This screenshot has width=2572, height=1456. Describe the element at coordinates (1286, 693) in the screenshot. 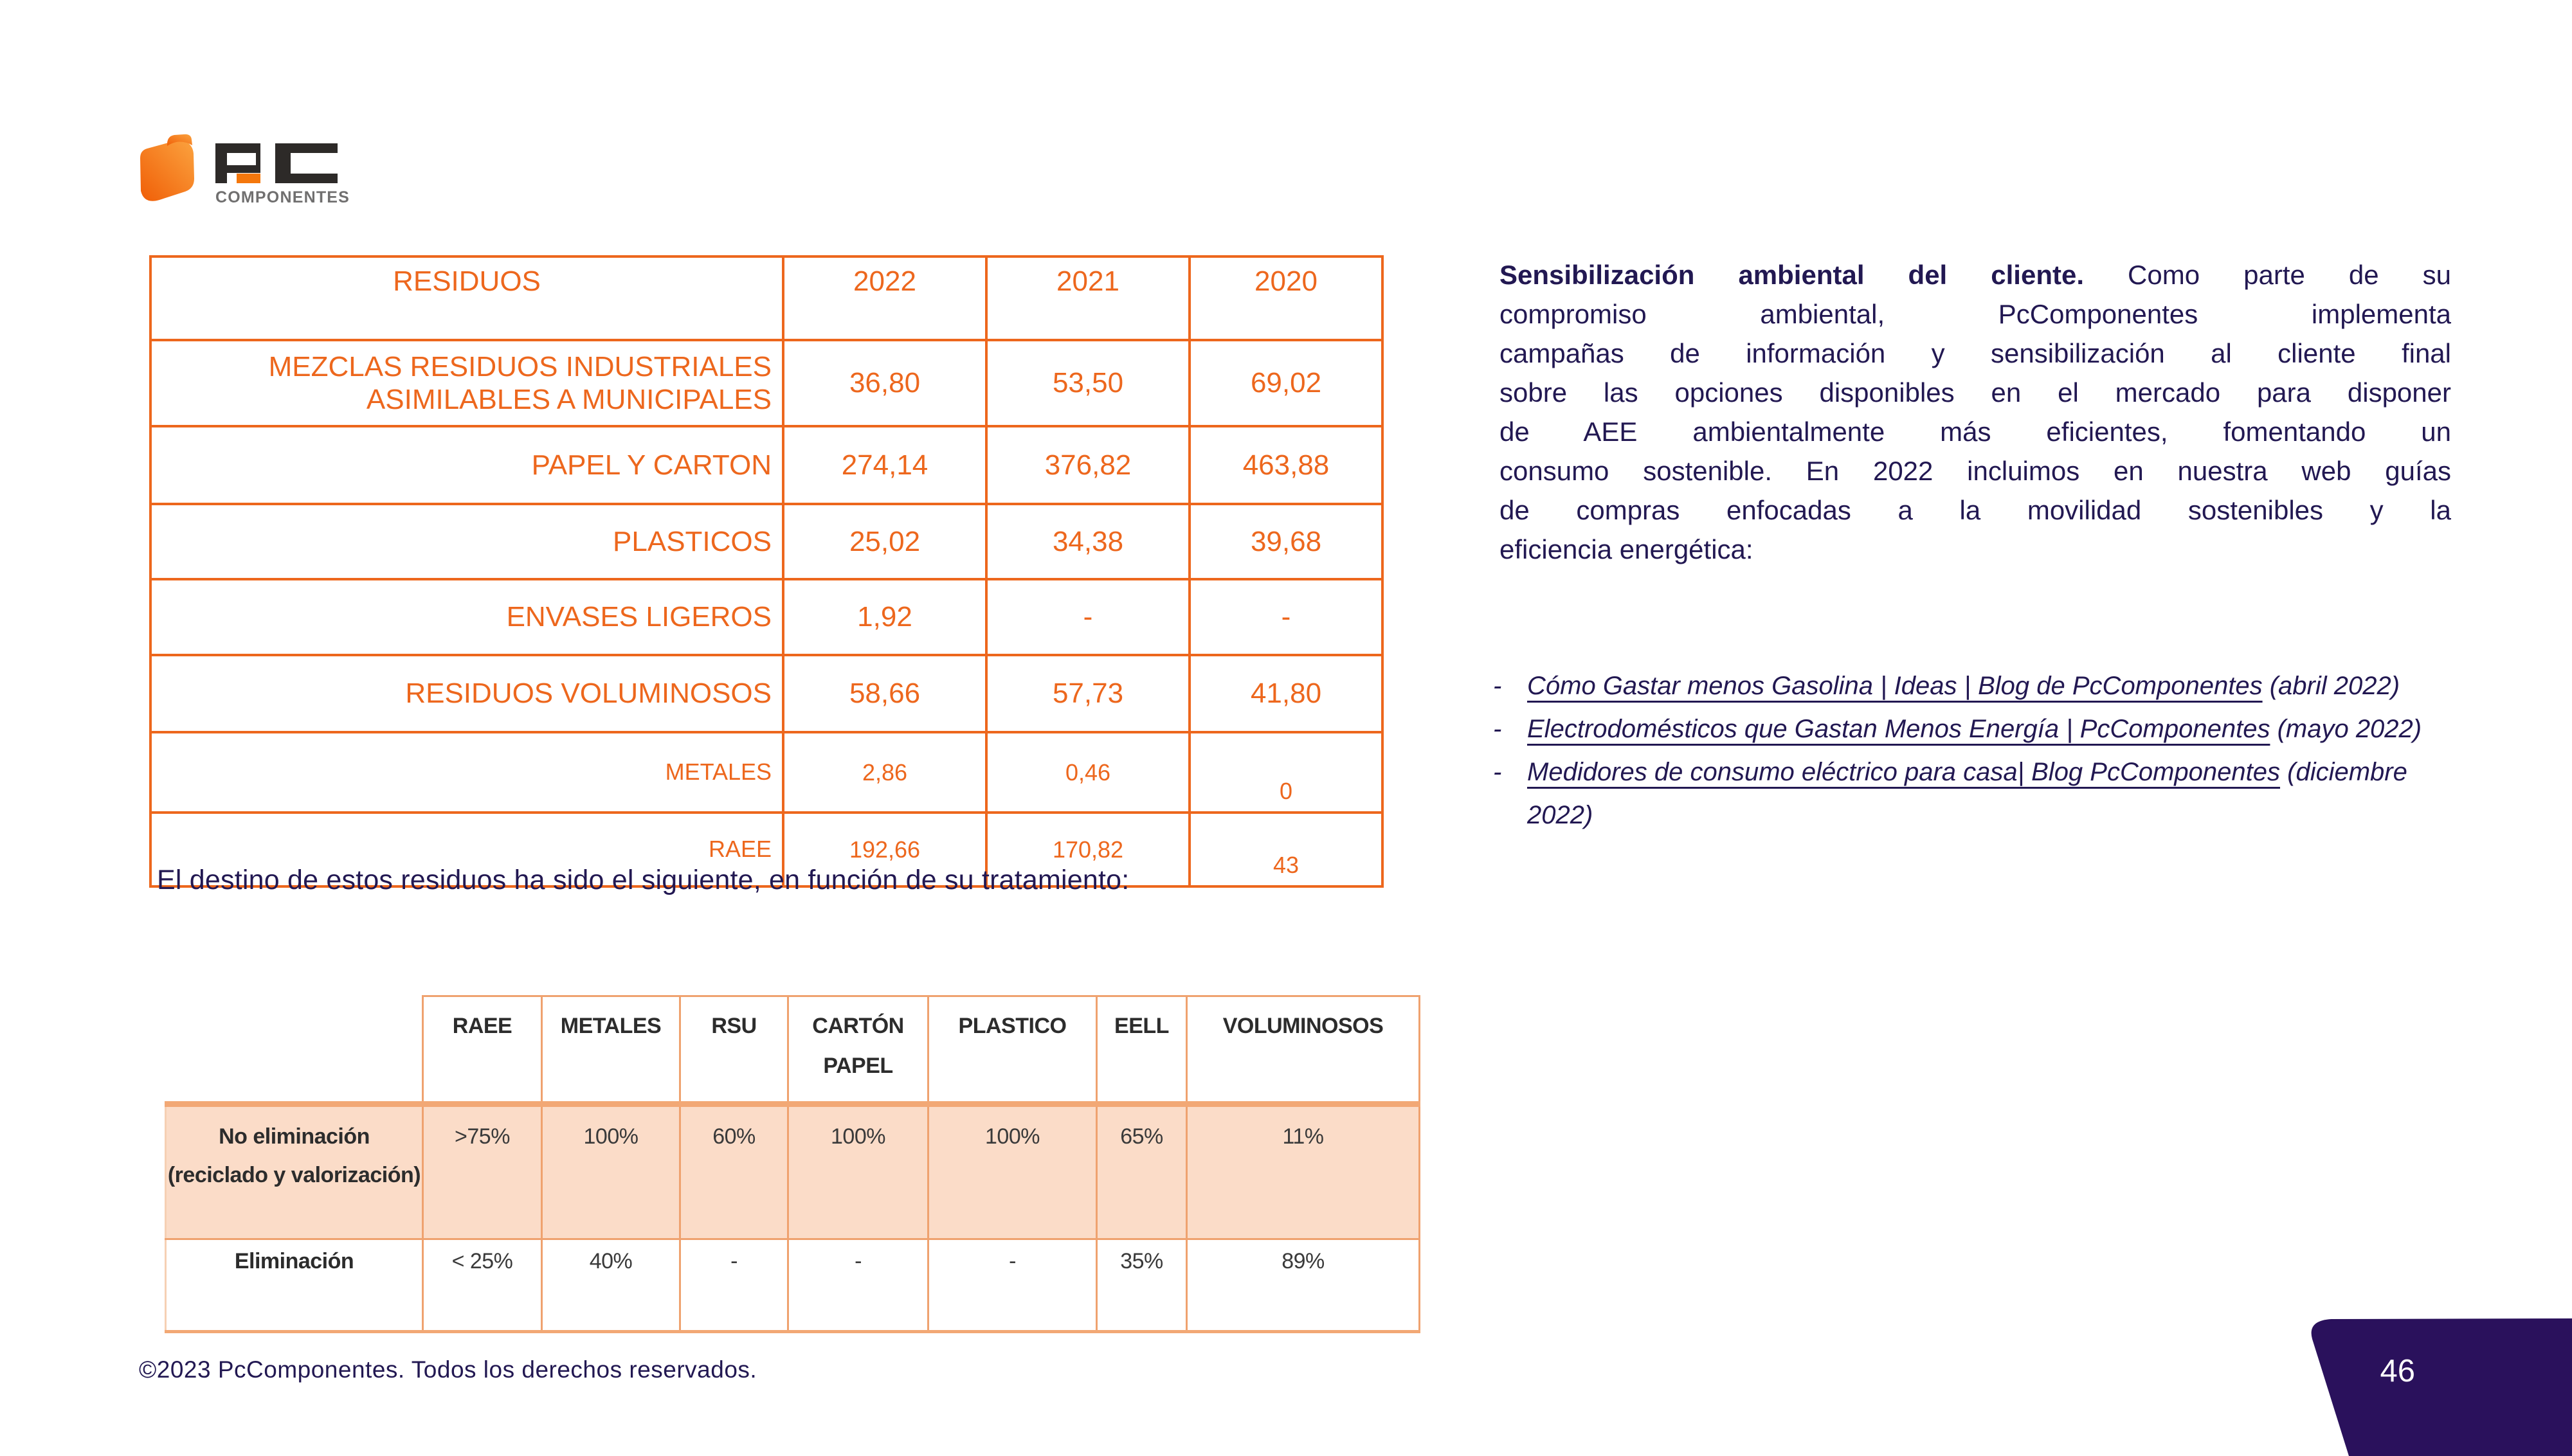

I see `table-cell: 41,80` at that location.